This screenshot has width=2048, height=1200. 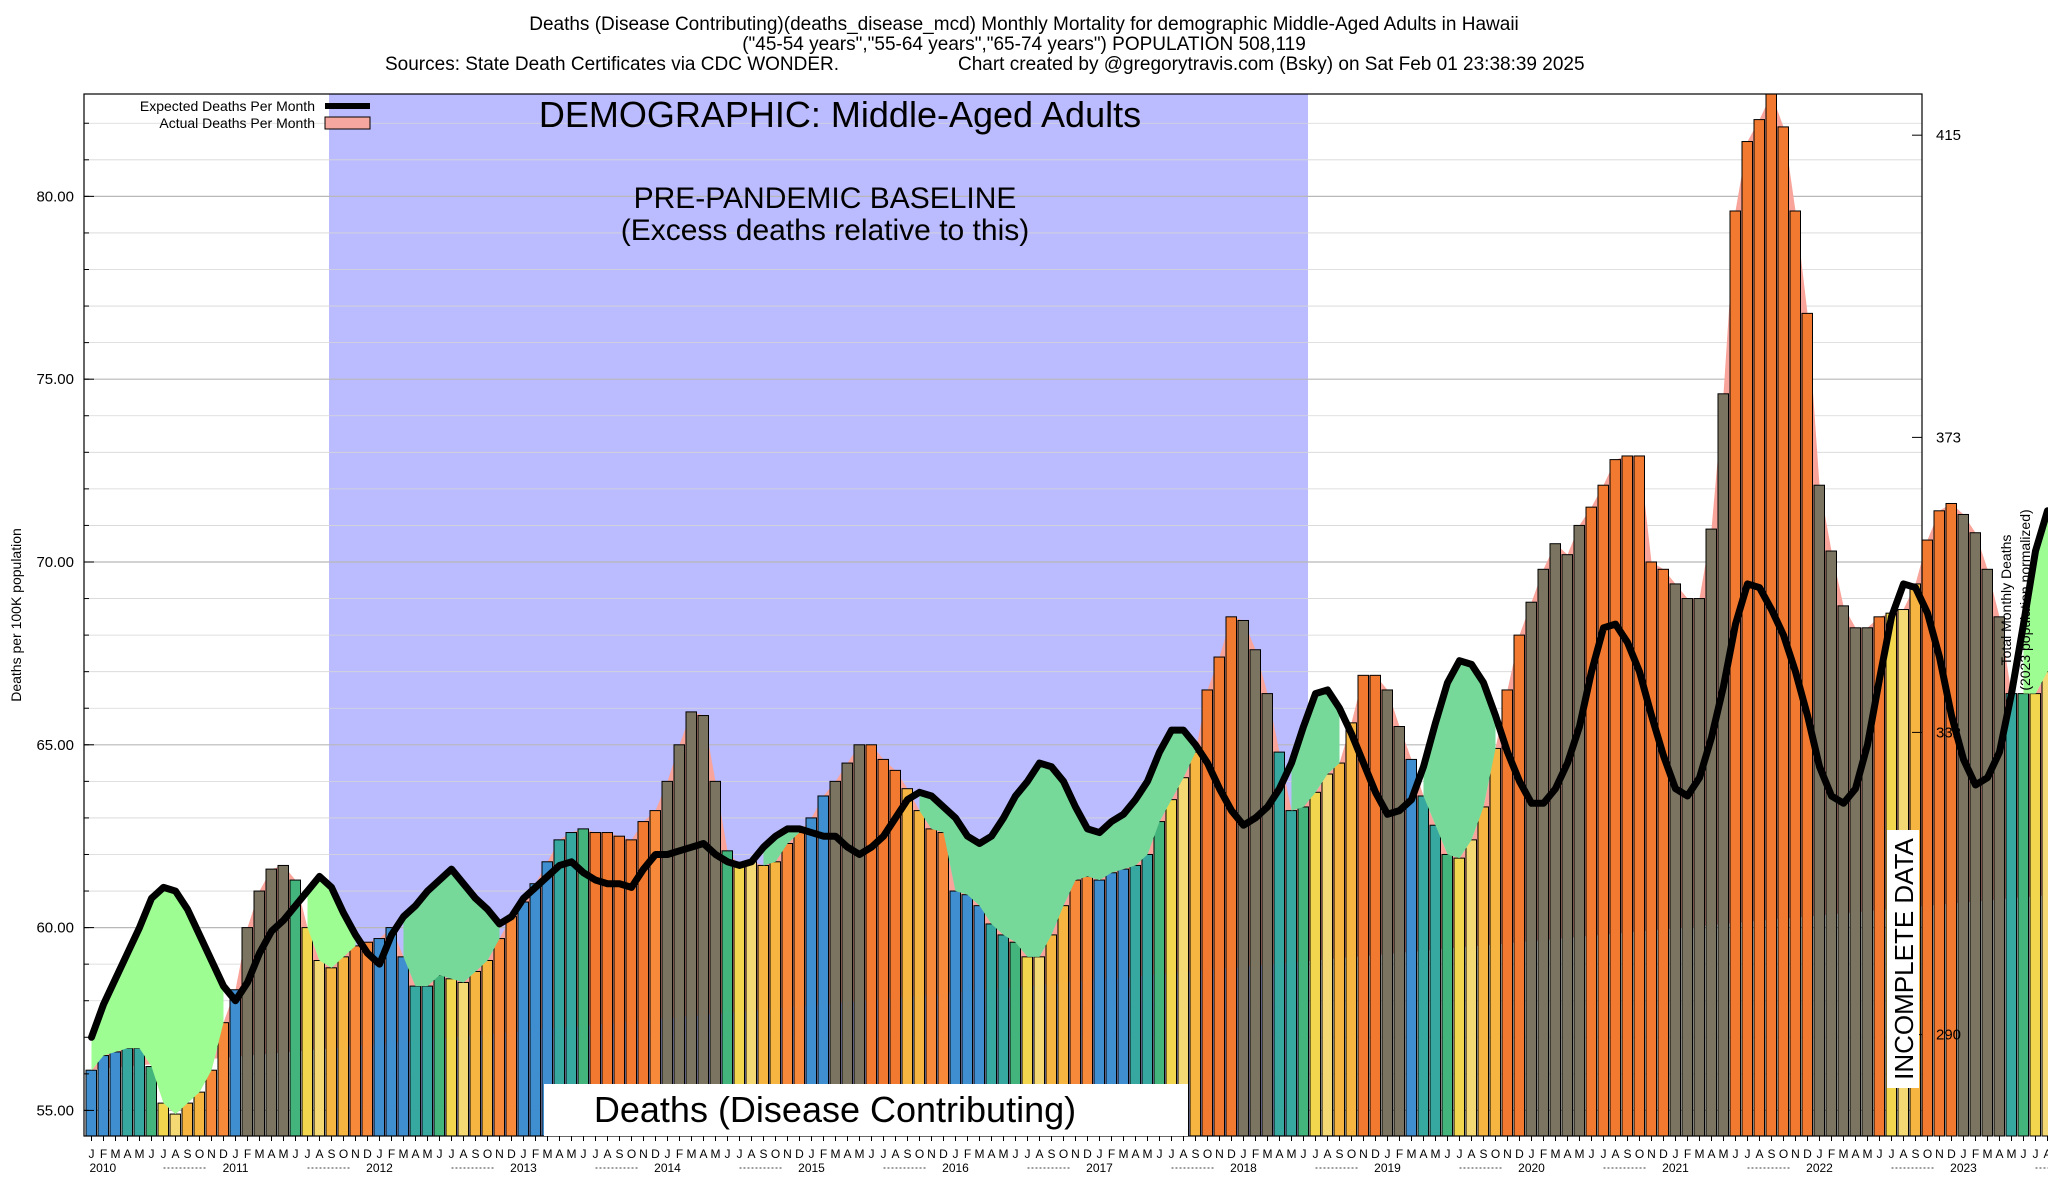 I want to click on incomplete-data-label-group: INCOMPLETE DATA, so click(x=1903, y=959).